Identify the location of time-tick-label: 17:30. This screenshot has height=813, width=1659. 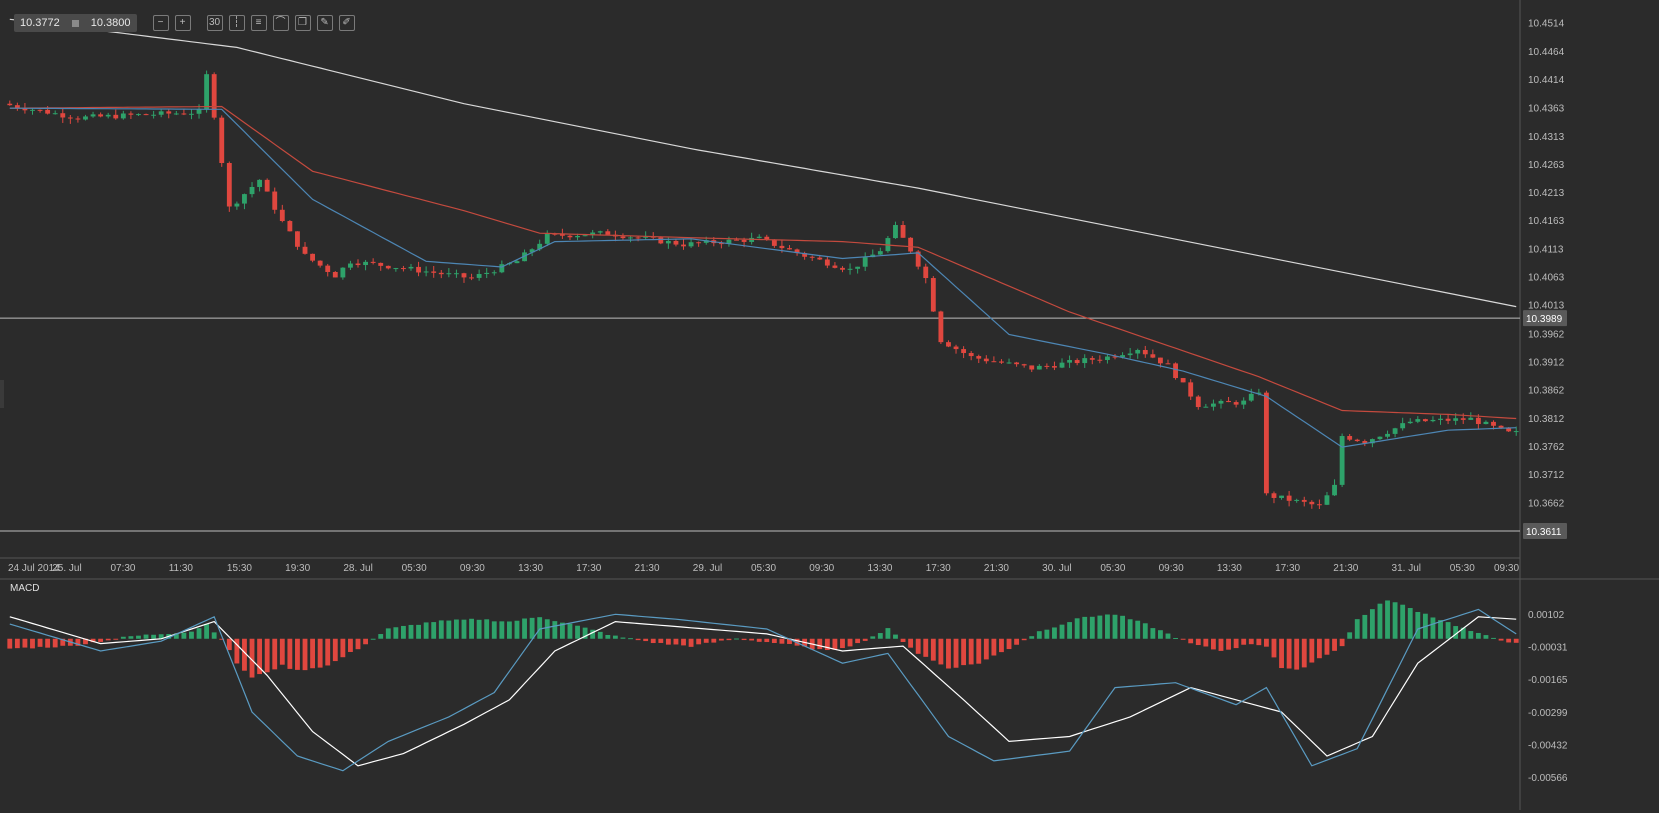
(588, 568).